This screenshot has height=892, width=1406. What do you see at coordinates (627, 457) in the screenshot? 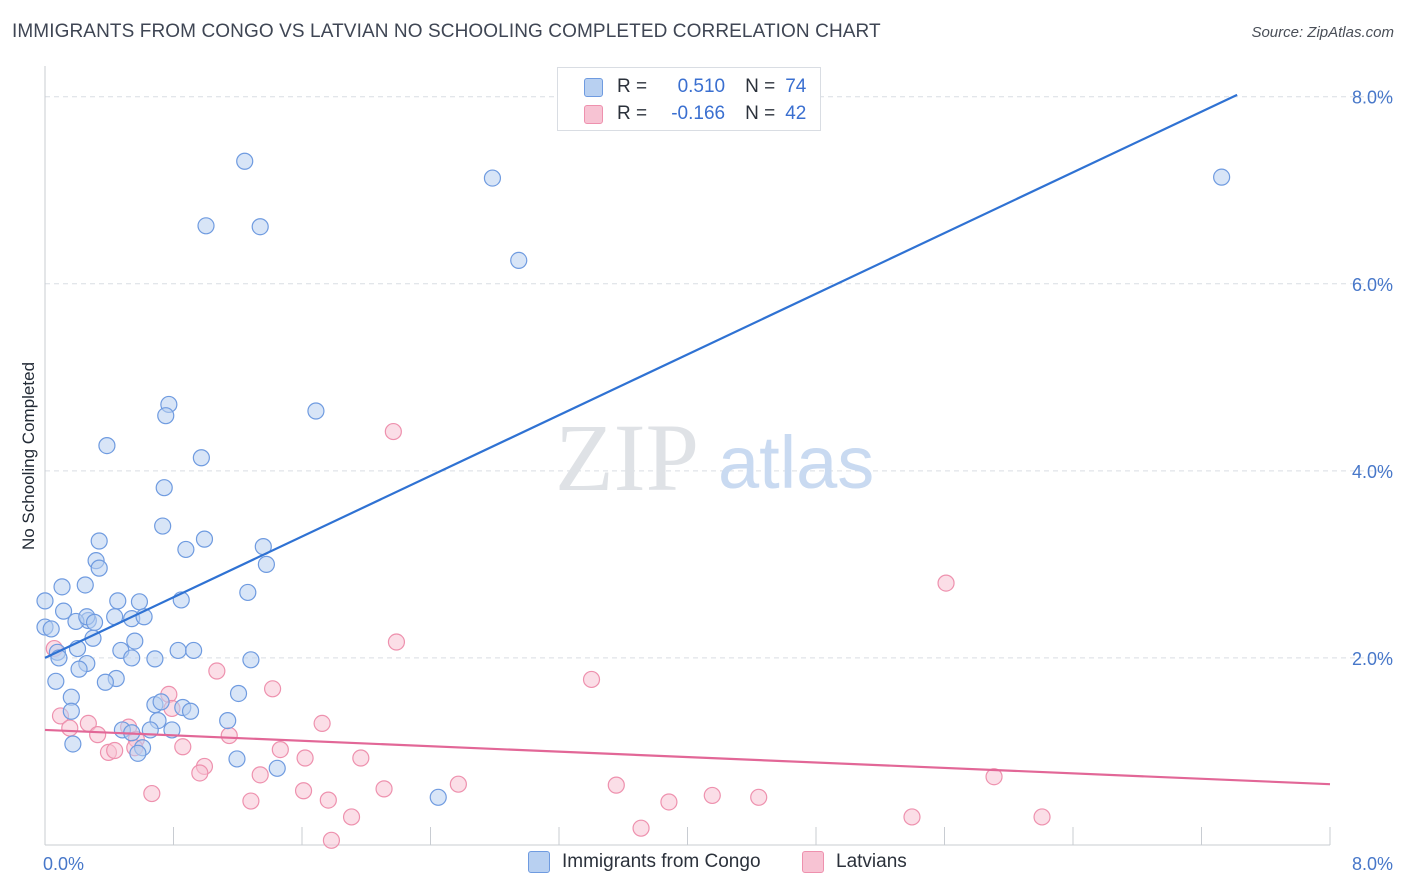
I see `watermark-zip: ZIP` at bounding box center [627, 457].